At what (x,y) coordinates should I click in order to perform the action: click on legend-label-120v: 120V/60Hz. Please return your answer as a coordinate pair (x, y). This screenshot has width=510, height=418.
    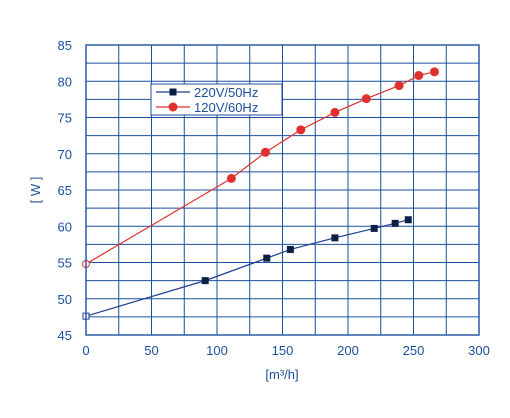
    Looking at the image, I should click on (226, 107).